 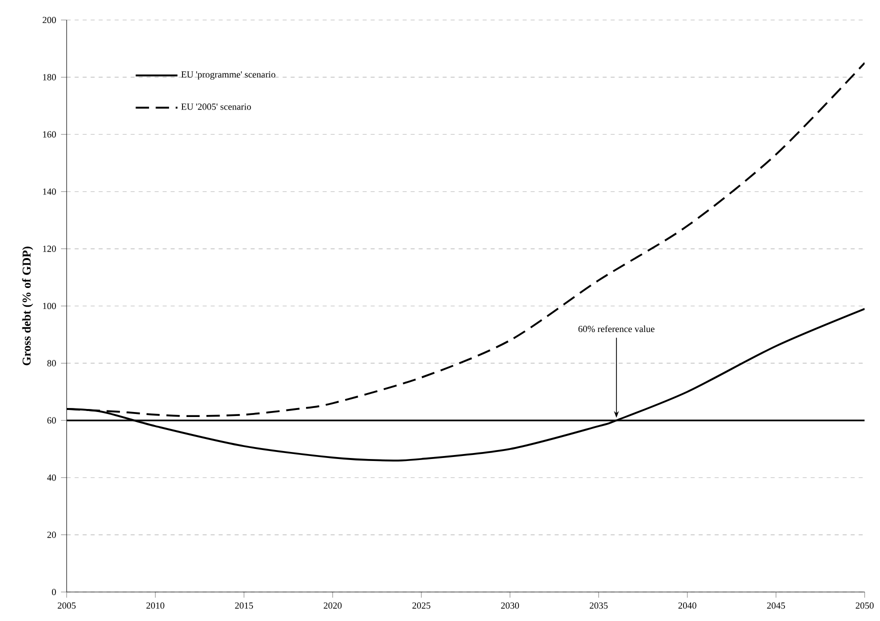 I want to click on y-tick-label: 20, so click(x=51, y=535).